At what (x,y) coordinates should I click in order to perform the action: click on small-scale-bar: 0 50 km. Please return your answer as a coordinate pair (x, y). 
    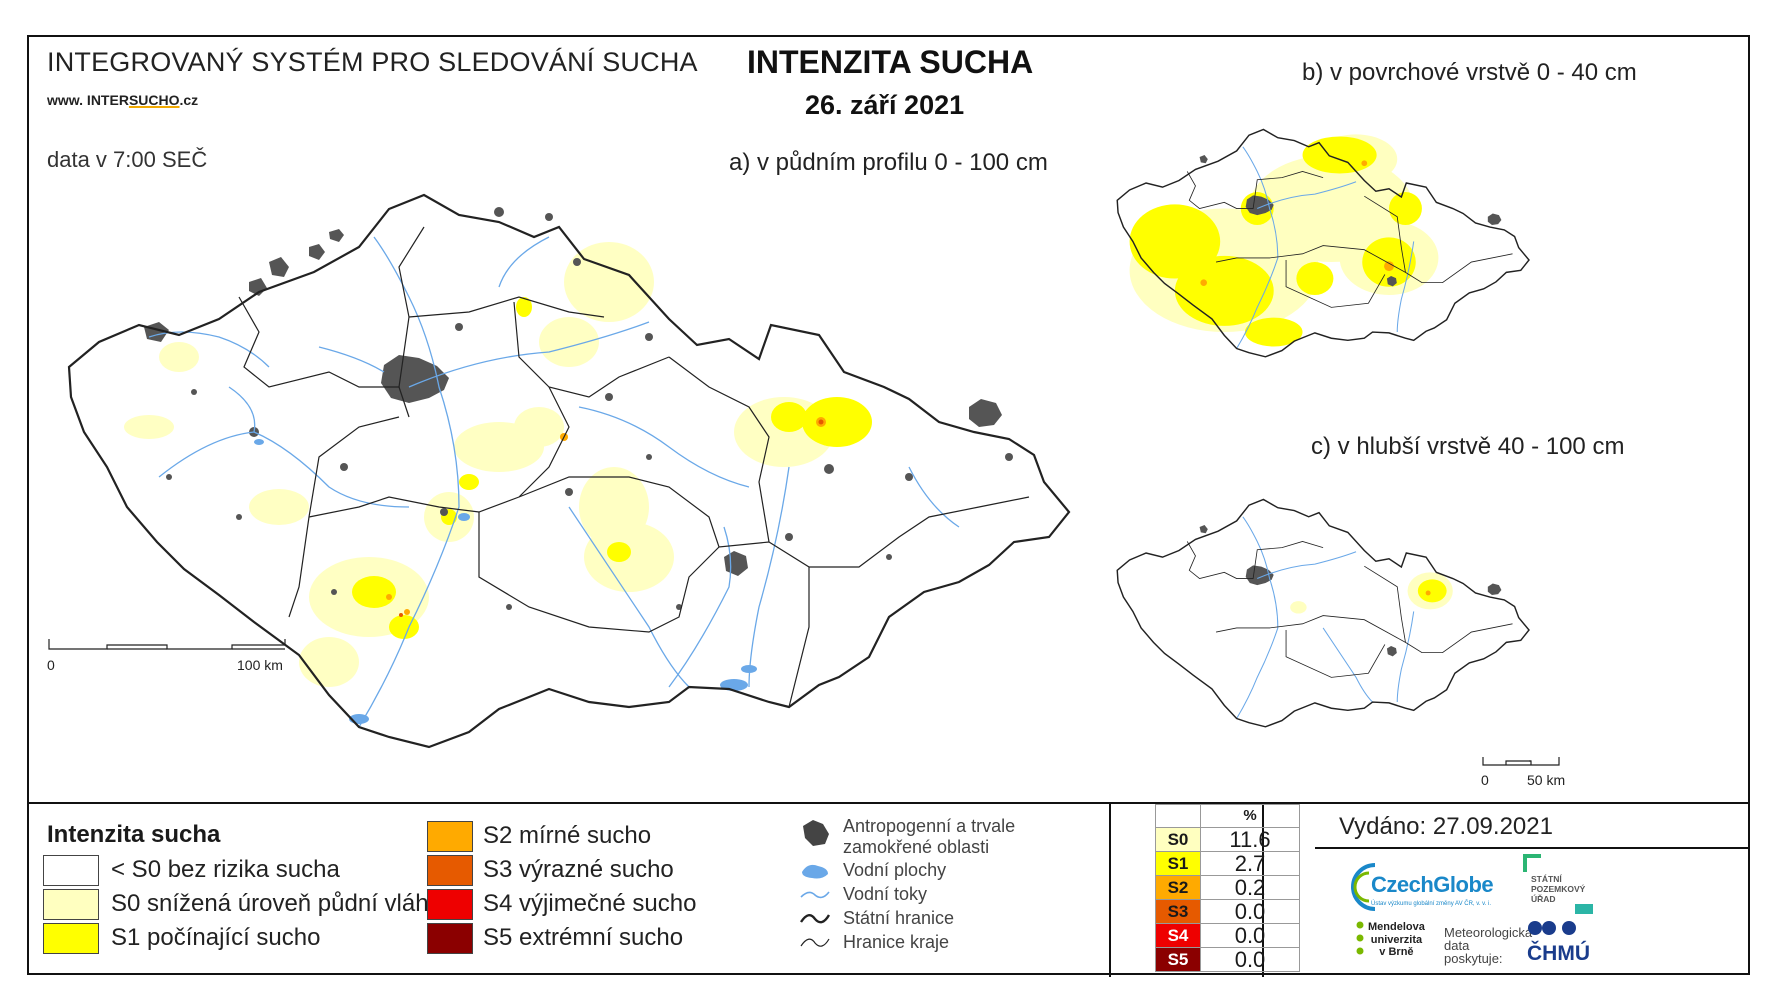
    Looking at the image, I should click on (1531, 775).